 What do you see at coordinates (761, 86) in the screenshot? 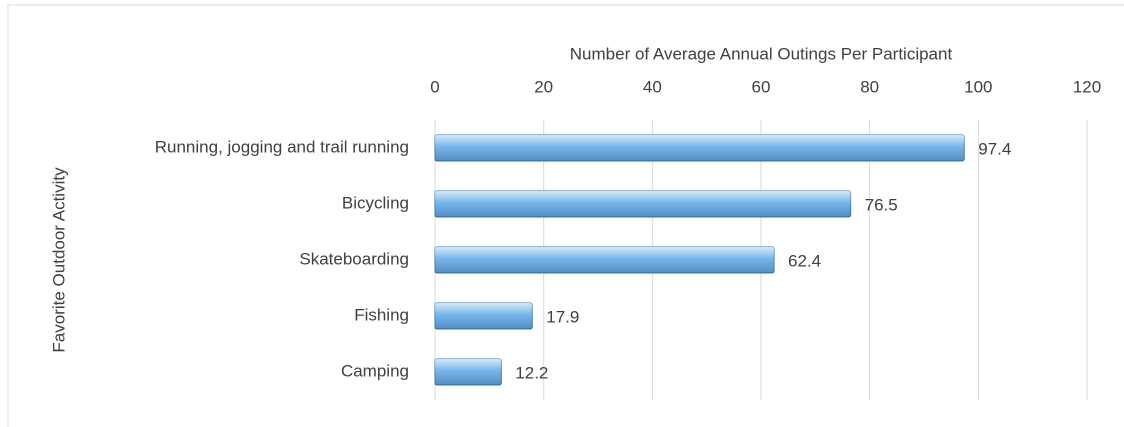
I see `x-tick-label: 60` at bounding box center [761, 86].